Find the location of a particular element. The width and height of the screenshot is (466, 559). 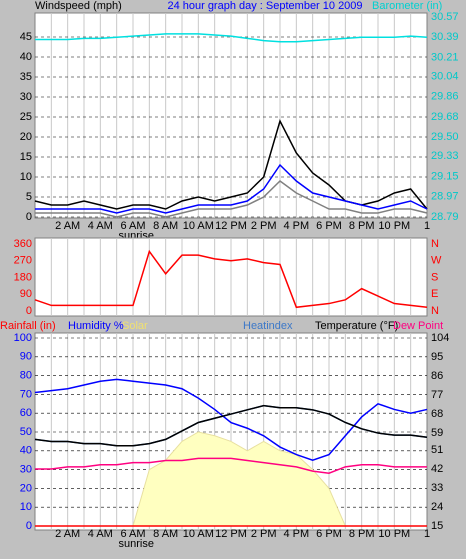

y2-tick-label: W is located at coordinates (436, 261).